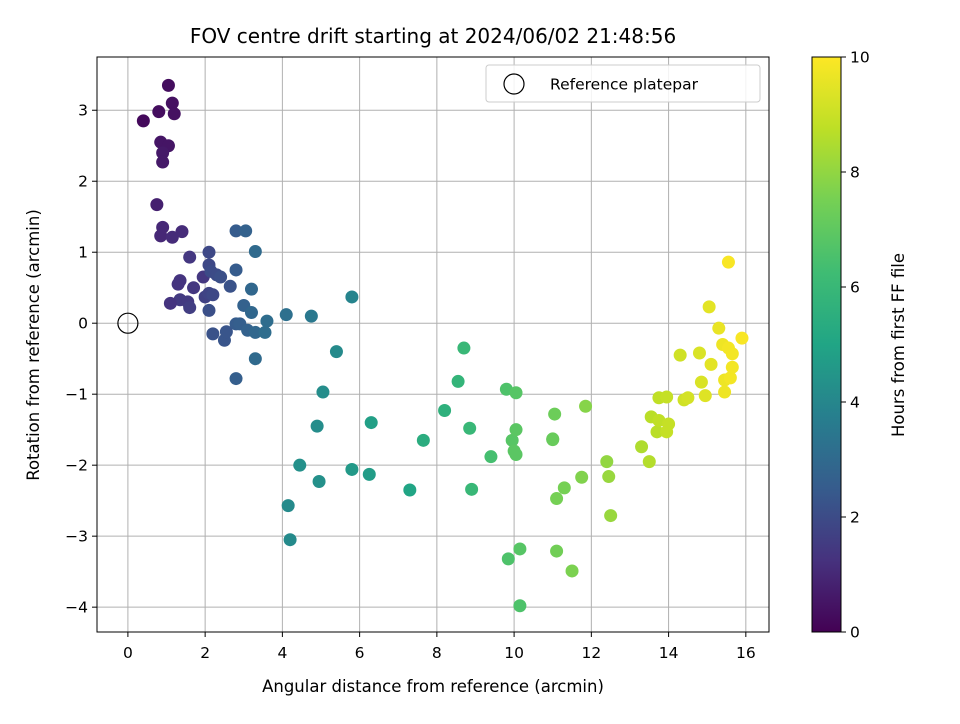 The image size is (960, 724). I want to click on x-tick-label: 0, so click(128, 653).